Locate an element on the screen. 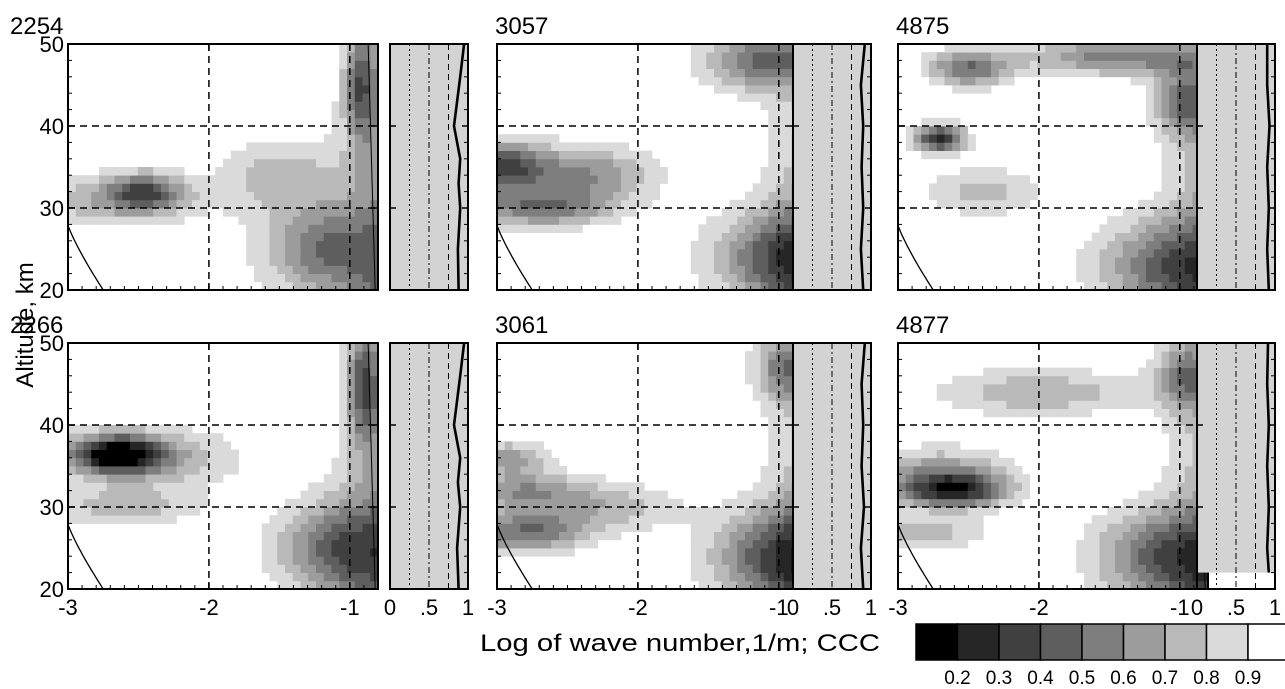 This screenshot has height=689, width=1285. ccc-x-tick-label: .5 is located at coordinates (429, 607).